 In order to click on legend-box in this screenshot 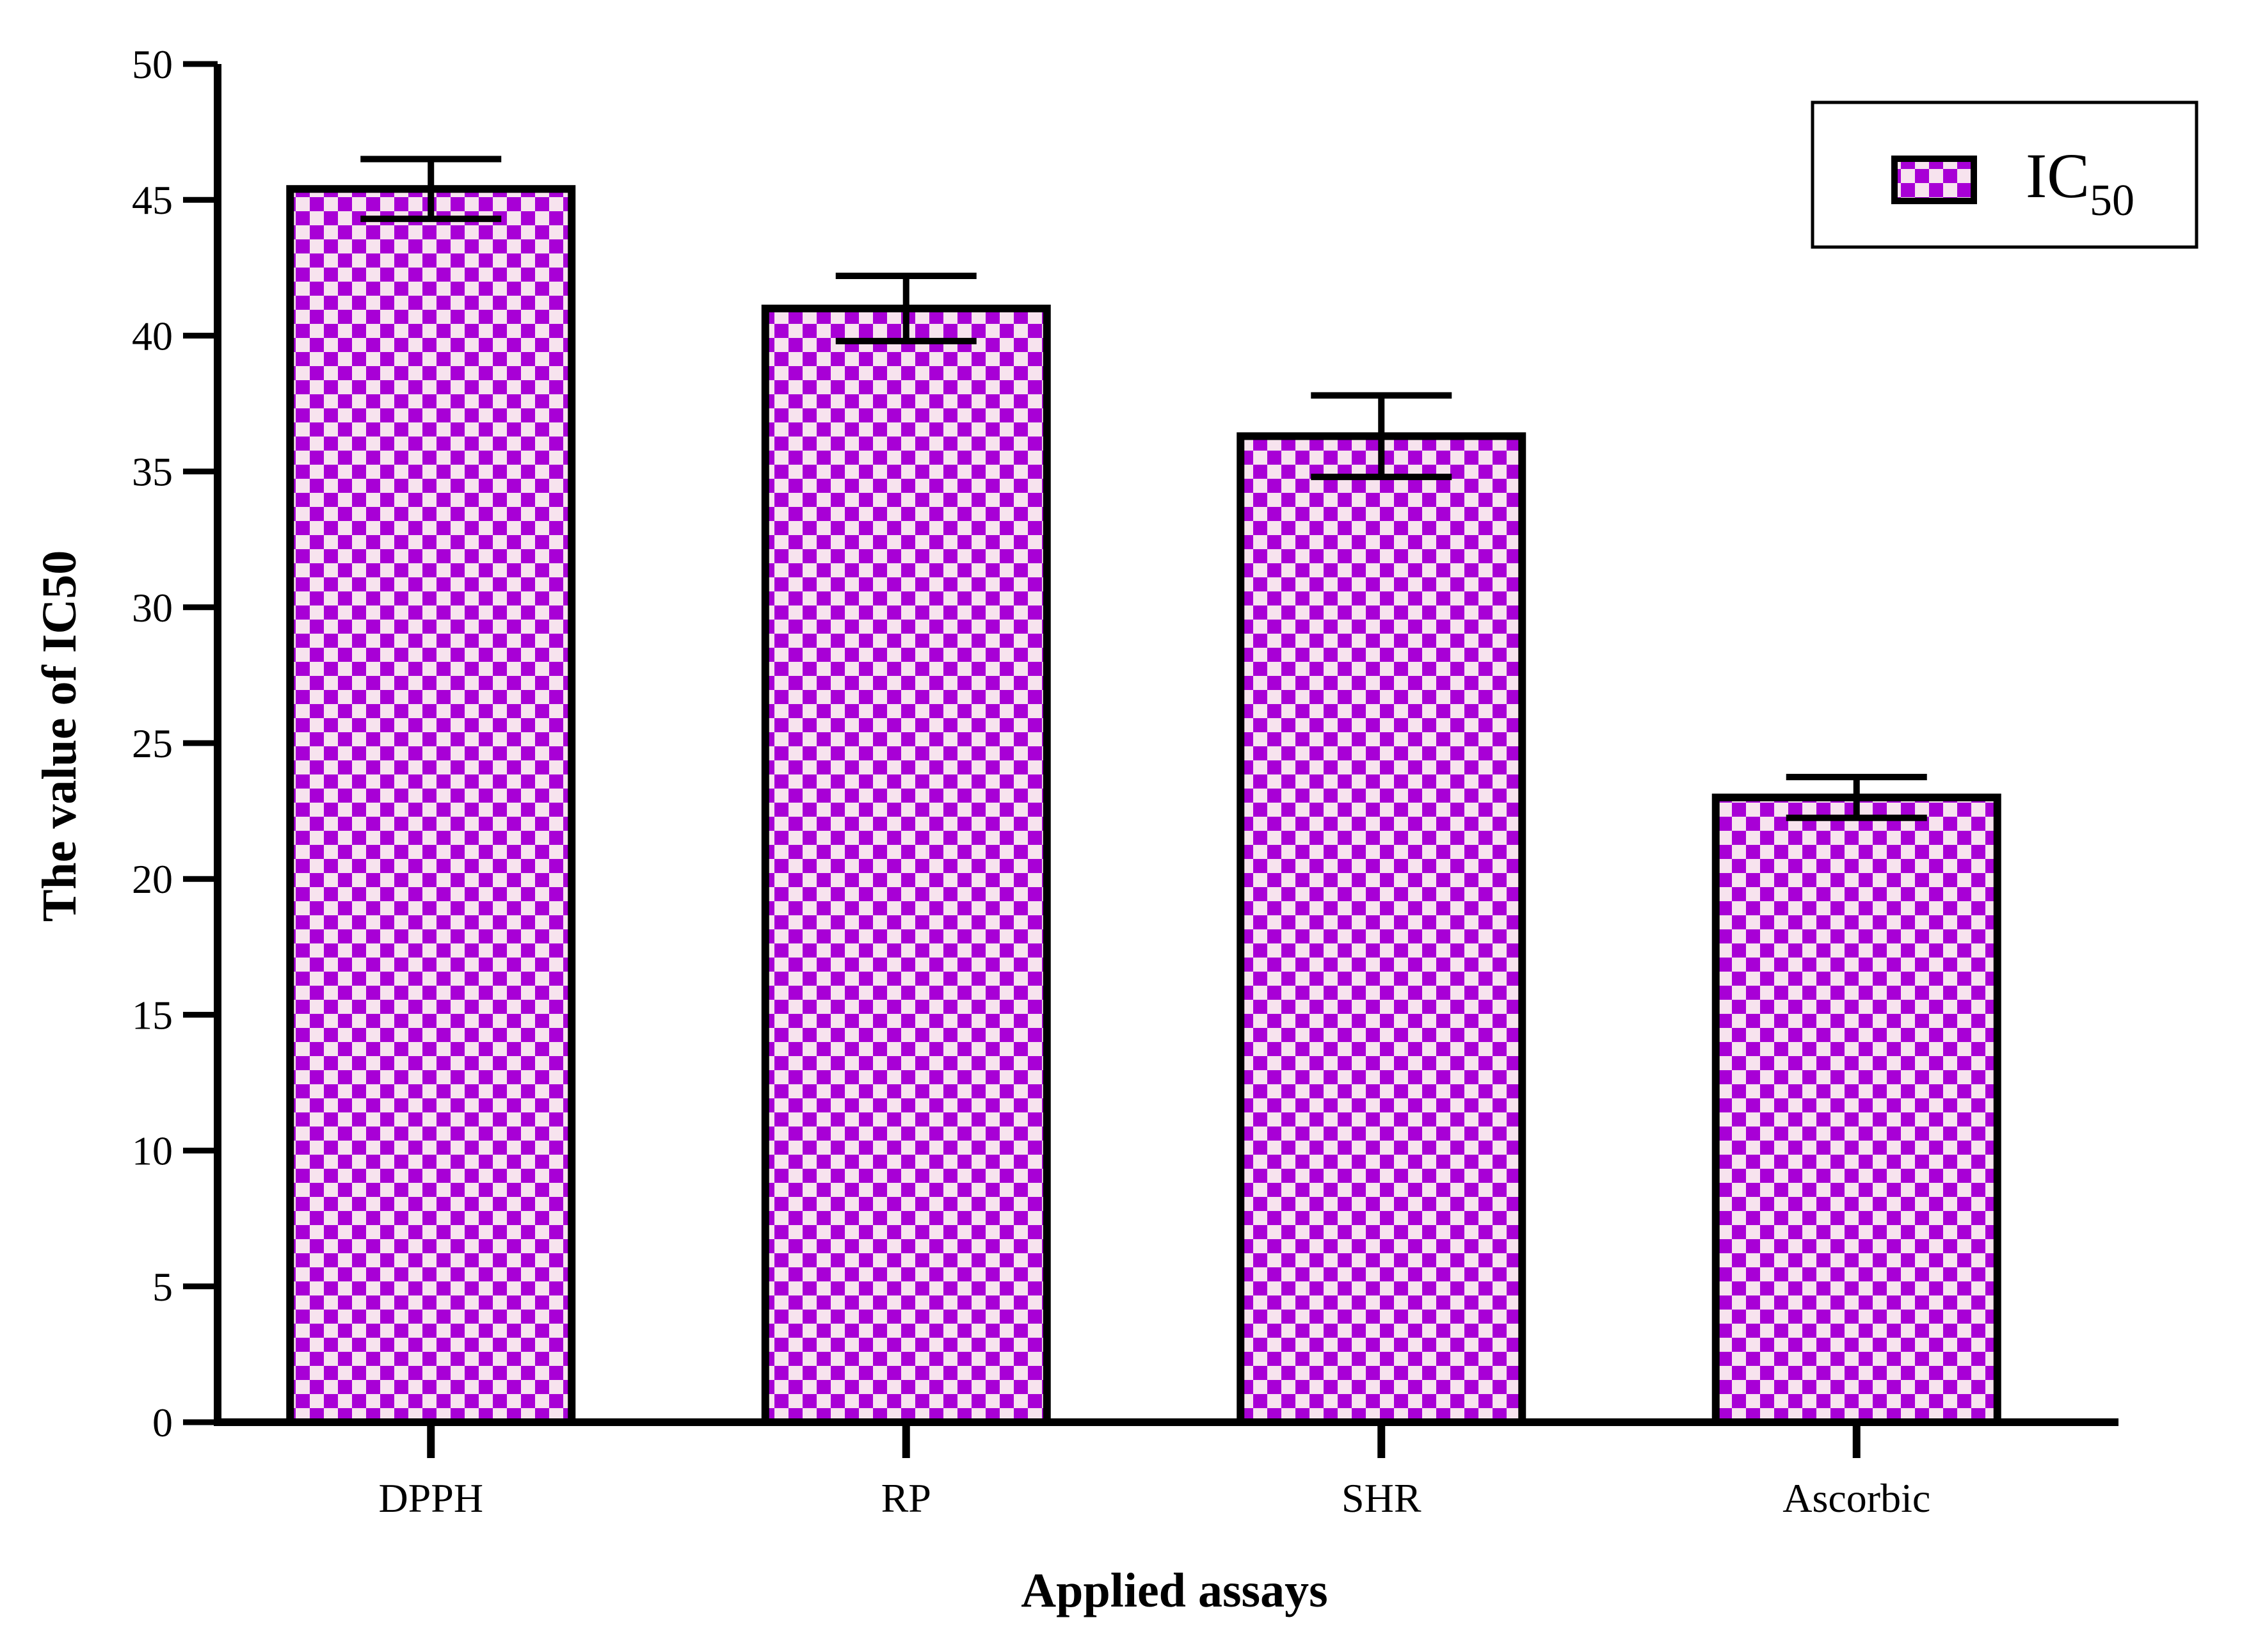, I will do `click(2005, 174)`.